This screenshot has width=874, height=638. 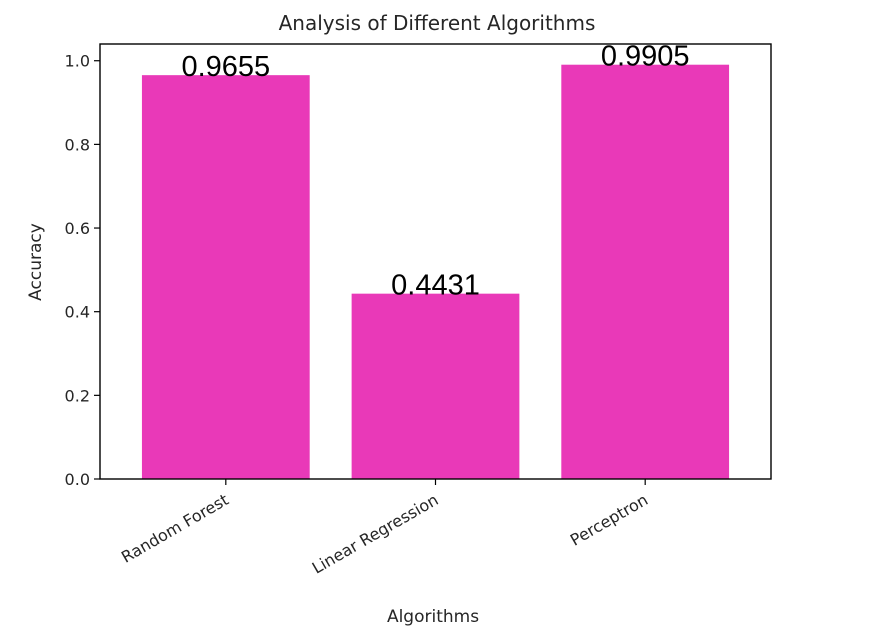 What do you see at coordinates (175, 528) in the screenshot?
I see `x-tick-label-0: Random Forest` at bounding box center [175, 528].